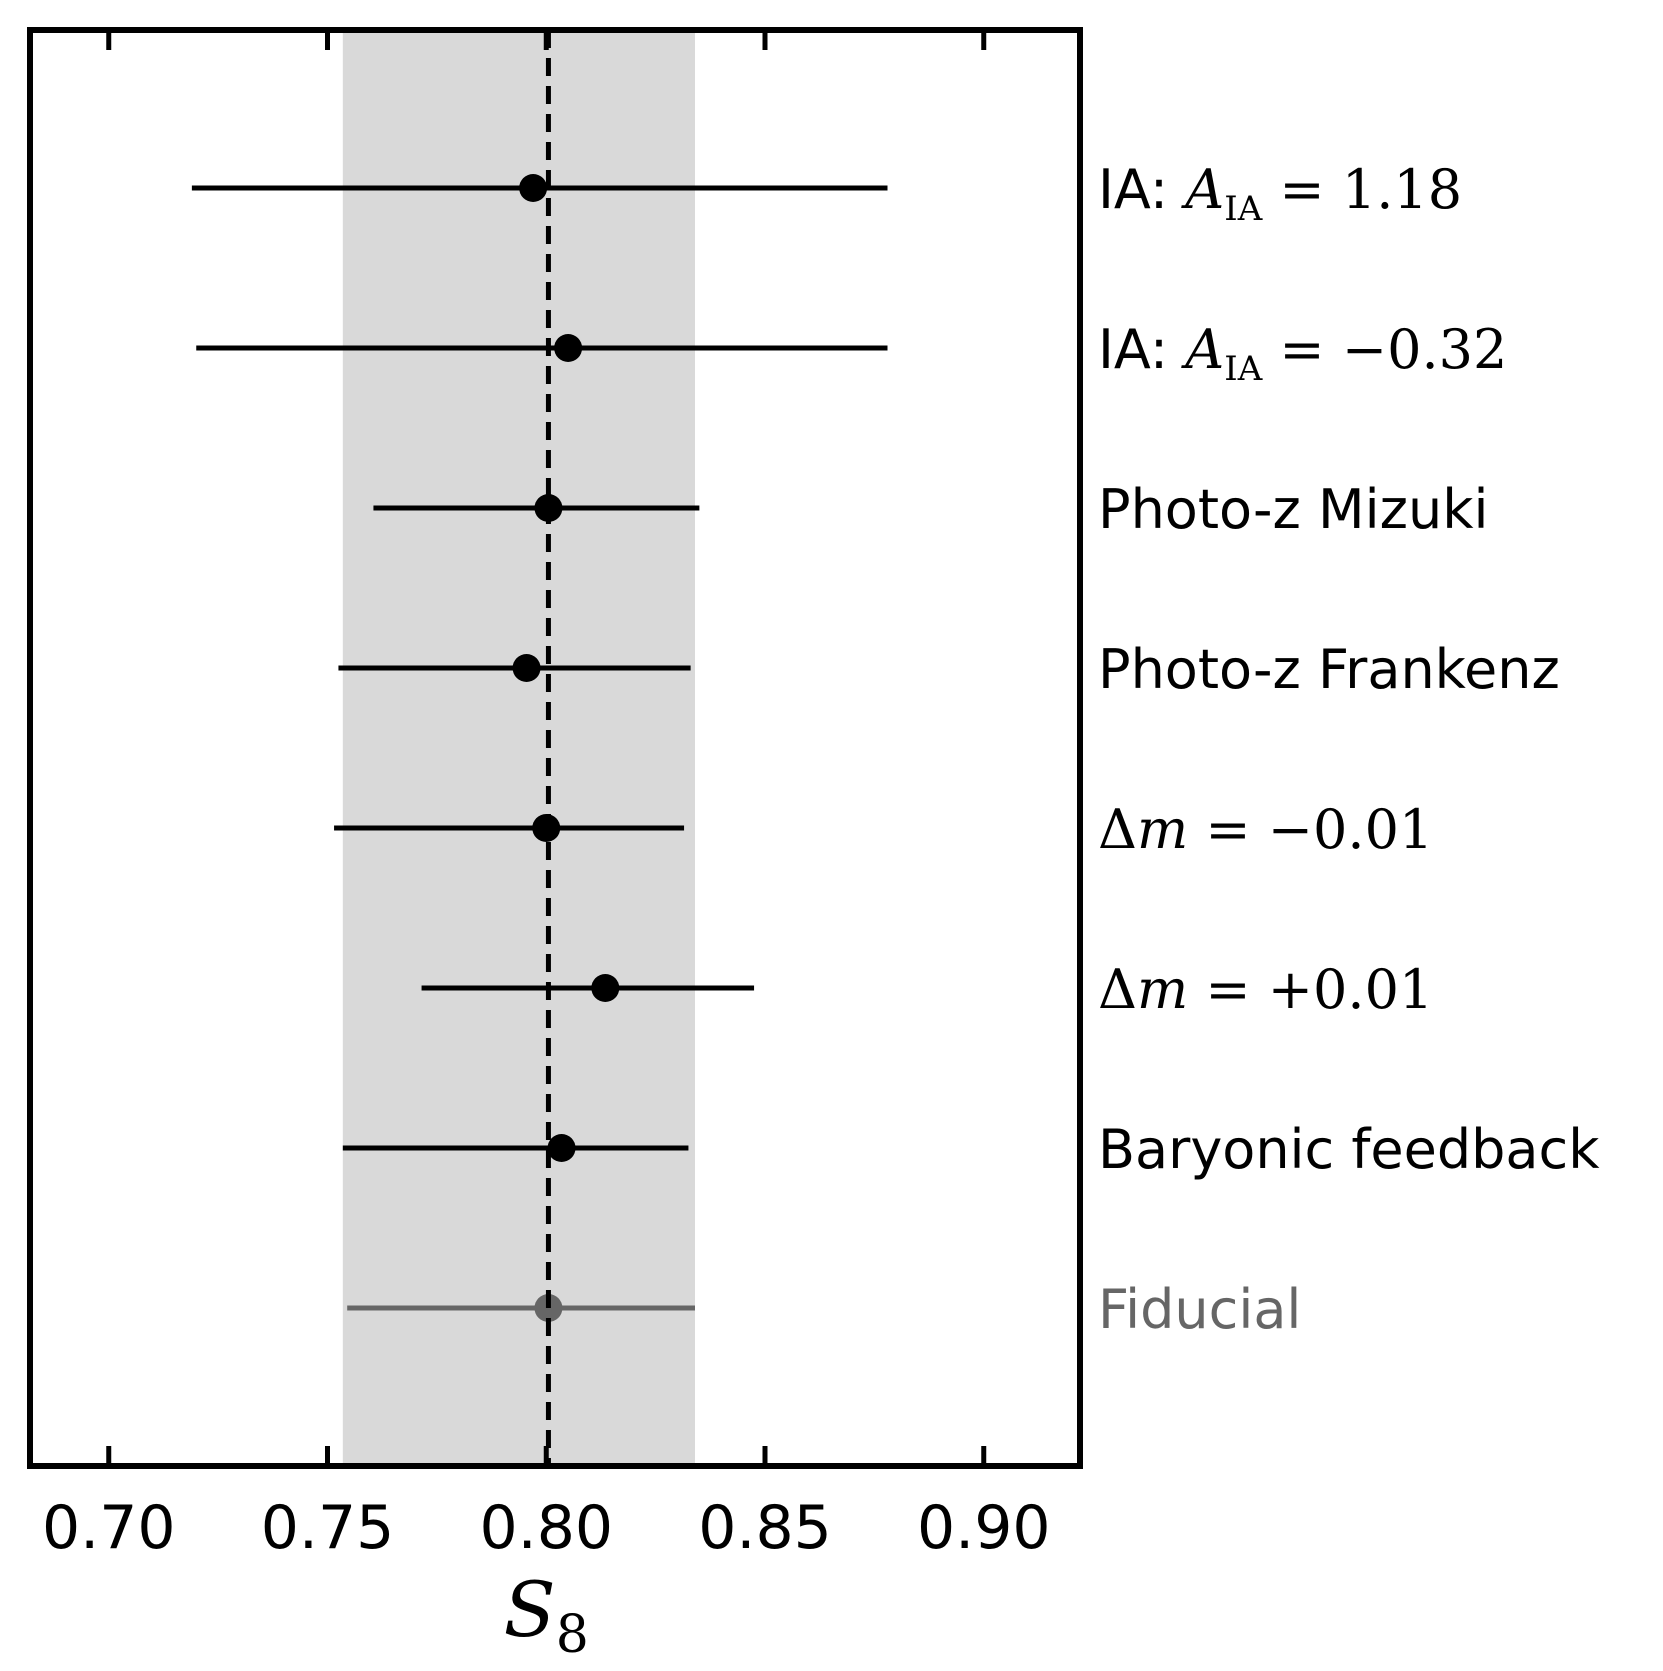 The image size is (1663, 1671). I want to click on x-tick-label: 0.90, so click(984, 1528).